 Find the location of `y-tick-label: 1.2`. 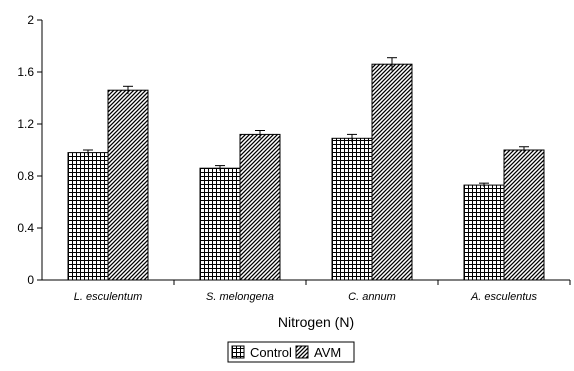

y-tick-label: 1.2 is located at coordinates (25, 124).